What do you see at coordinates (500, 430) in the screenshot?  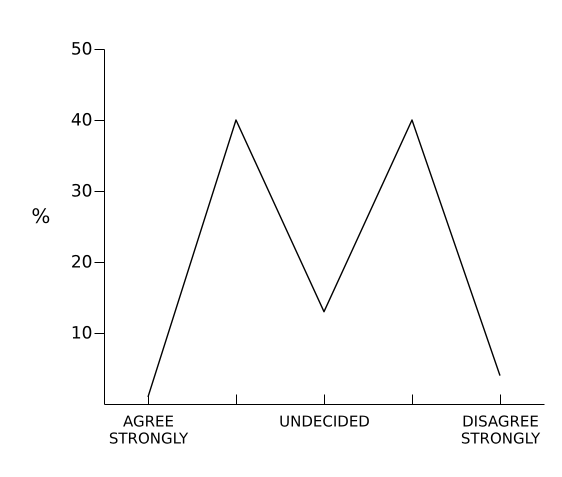 I see `x-tick-label: DISAGREE STRONGLY` at bounding box center [500, 430].